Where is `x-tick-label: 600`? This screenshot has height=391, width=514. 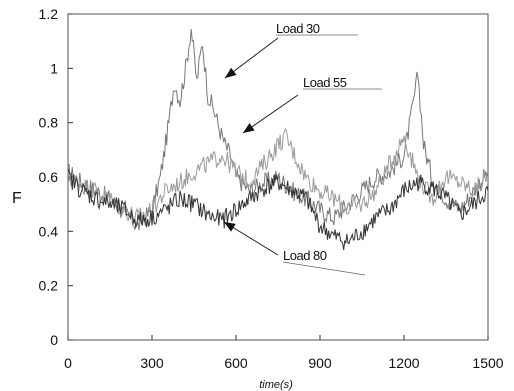 x-tick-label: 600 is located at coordinates (236, 363).